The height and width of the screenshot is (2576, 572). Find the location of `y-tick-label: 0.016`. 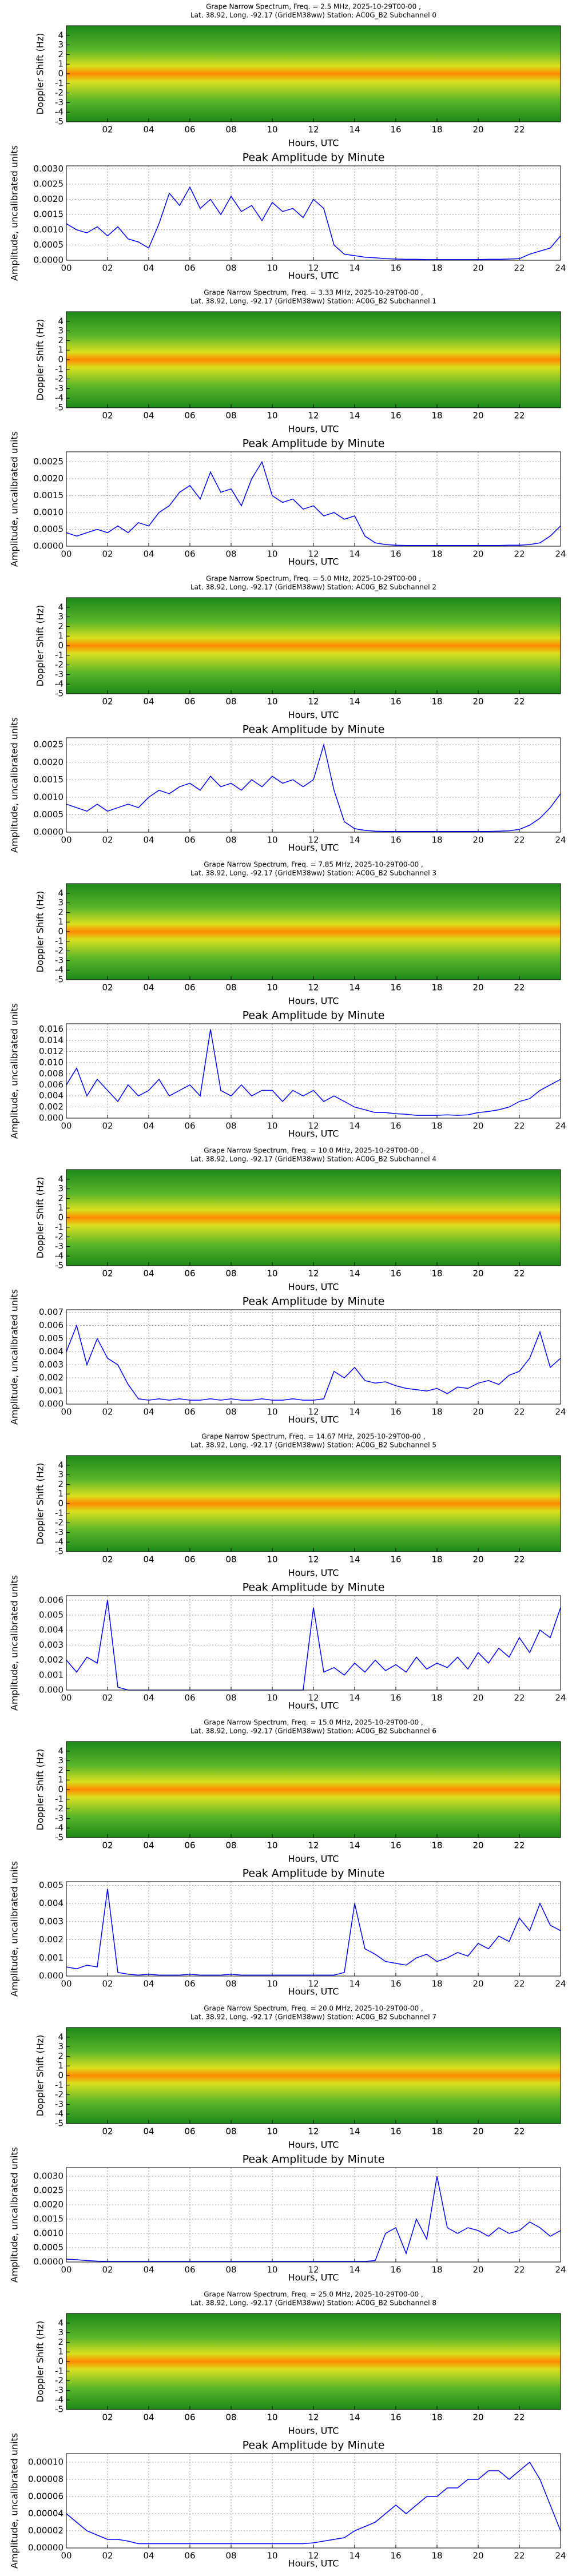

y-tick-label: 0.016 is located at coordinates (51, 1029).